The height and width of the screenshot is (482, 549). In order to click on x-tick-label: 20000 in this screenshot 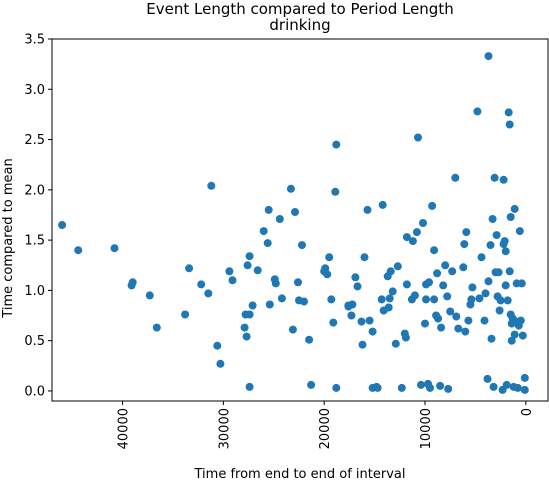, I will do `click(325, 428)`.